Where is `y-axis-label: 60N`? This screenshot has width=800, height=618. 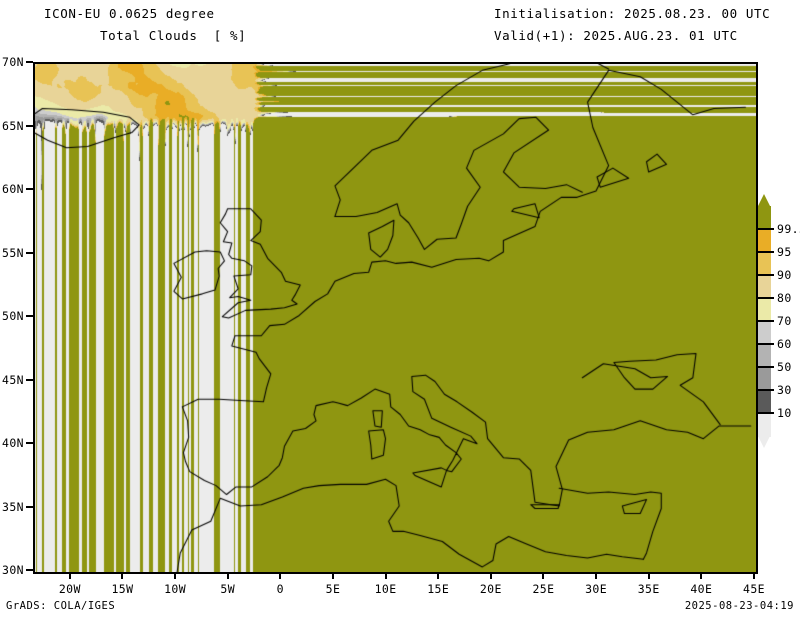
y-axis-label: 60N is located at coordinates (13, 189).